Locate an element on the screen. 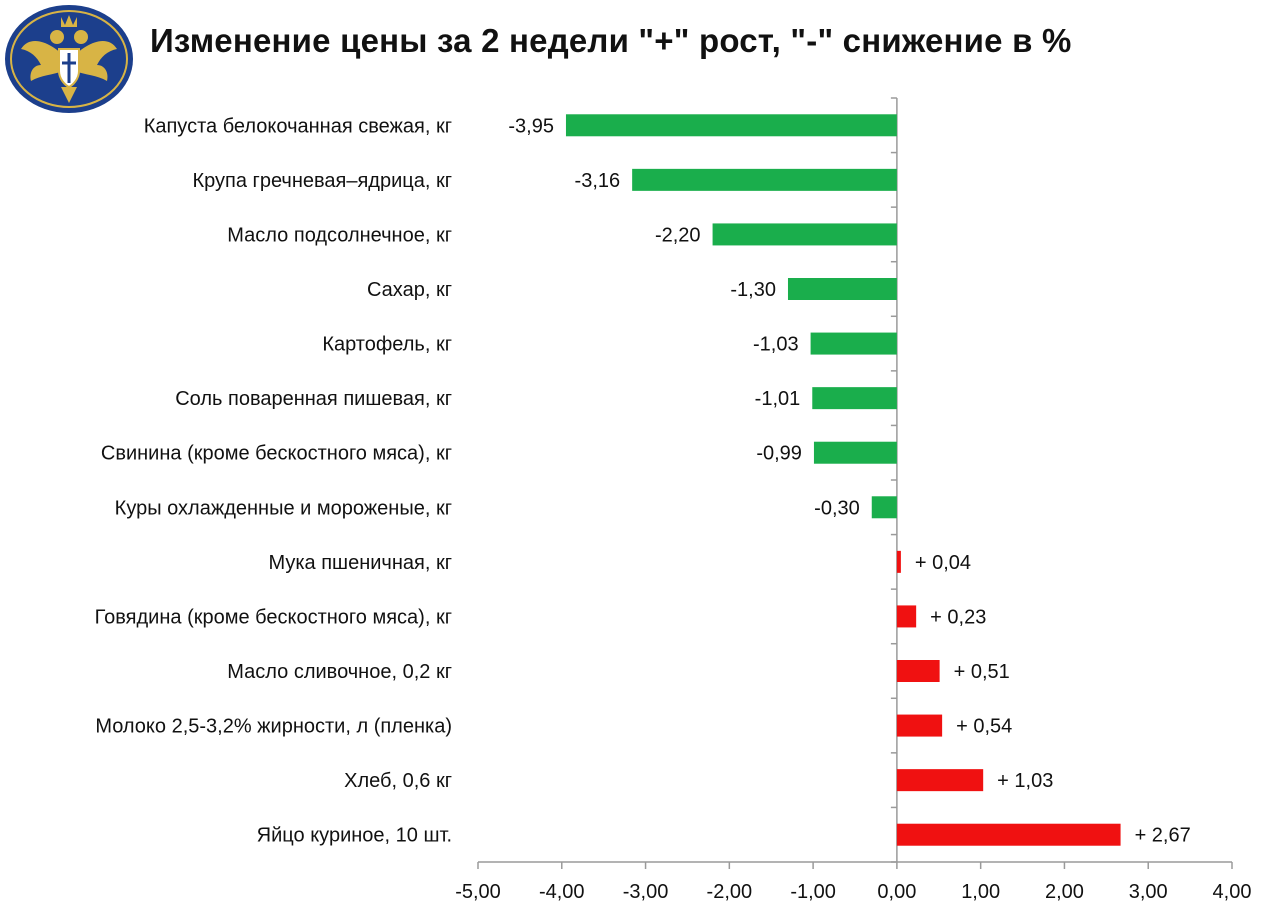  x-tick-label: -4,00 is located at coordinates (562, 892).